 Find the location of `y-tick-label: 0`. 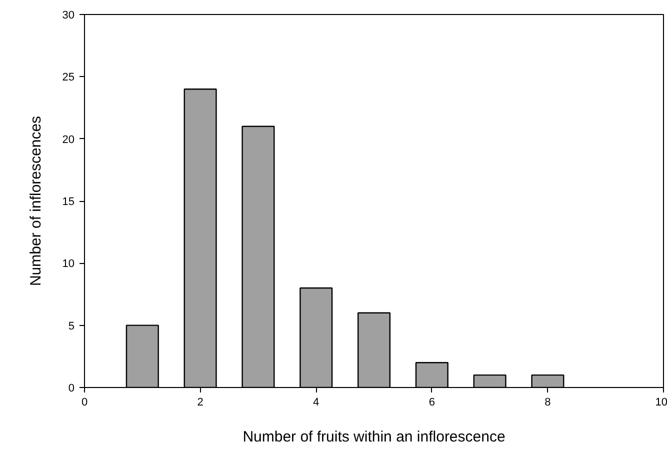

y-tick-label: 0 is located at coordinates (71, 388).